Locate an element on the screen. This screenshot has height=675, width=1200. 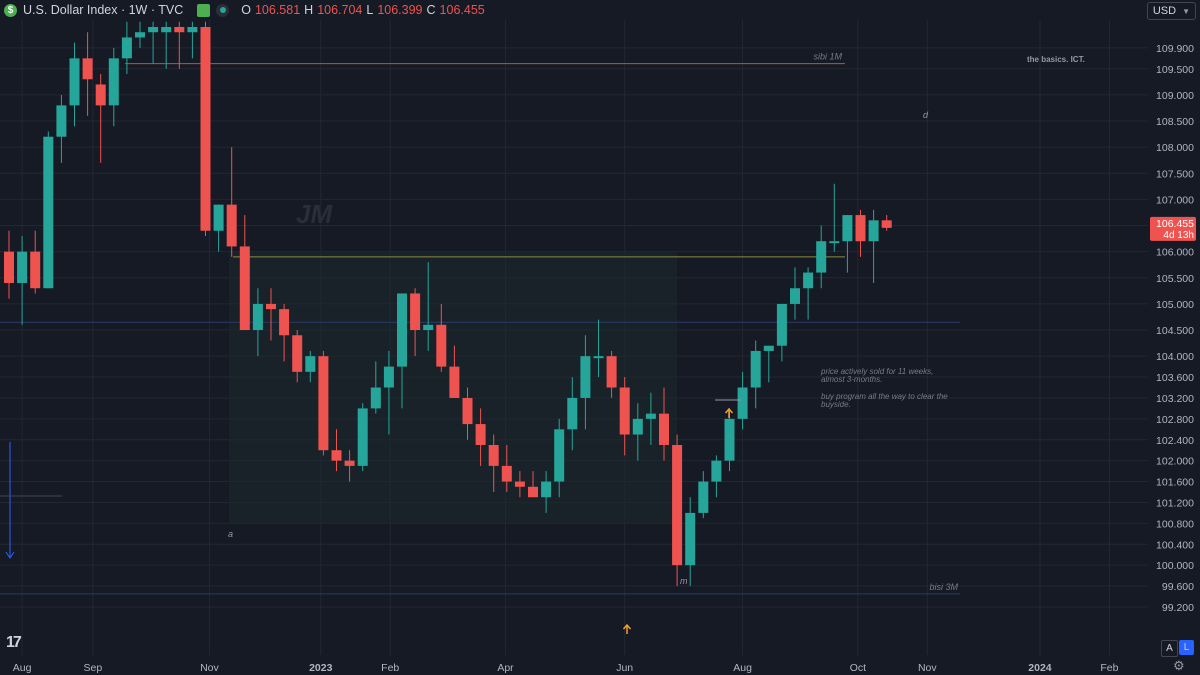
price-tick-label: 100.000 is located at coordinates (1175, 566).